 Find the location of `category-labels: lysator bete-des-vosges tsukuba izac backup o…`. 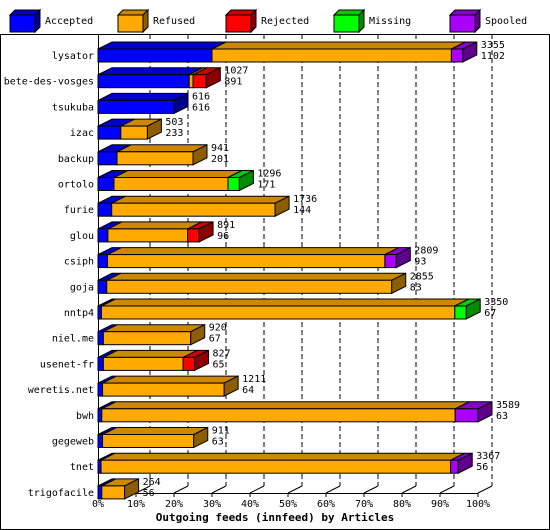

category-labels: lysator bete-des-vosges tsukuba izac backup o… is located at coordinates (49, 275).